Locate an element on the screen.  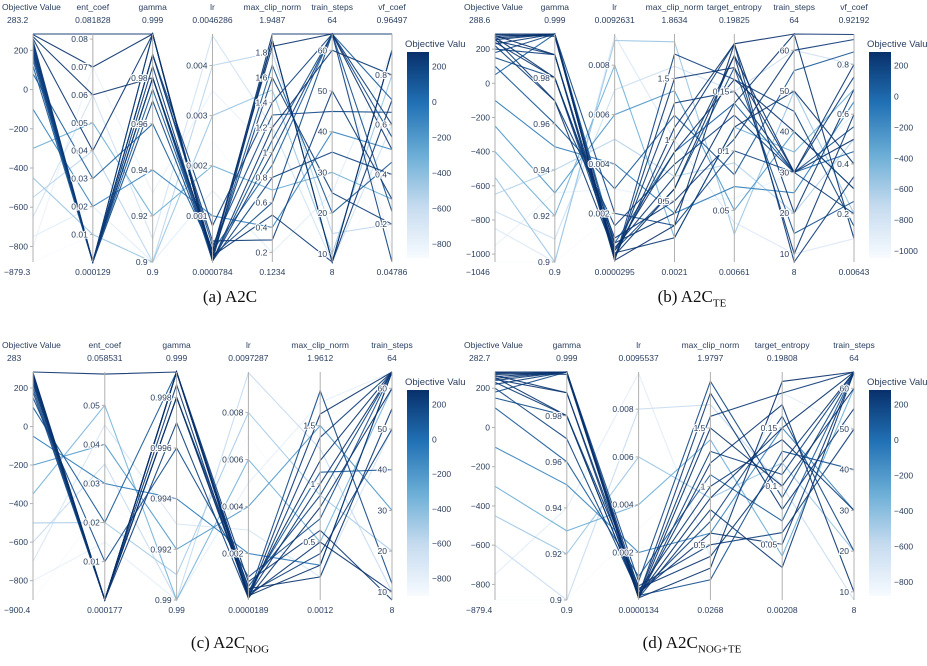
axis-max-label: 64 is located at coordinates (332, 20).